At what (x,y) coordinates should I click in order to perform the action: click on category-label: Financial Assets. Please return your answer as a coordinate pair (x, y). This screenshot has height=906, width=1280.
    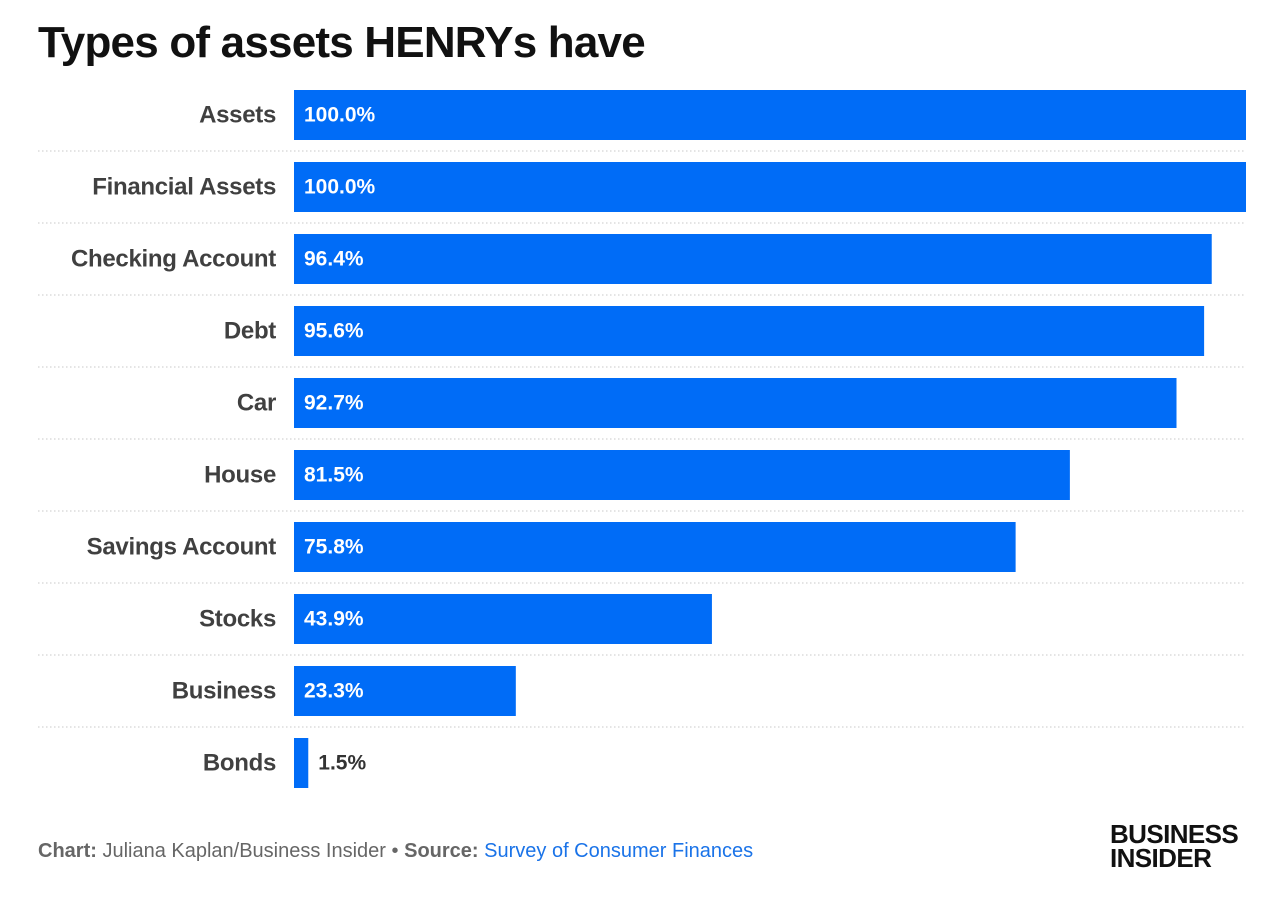
    Looking at the image, I should click on (184, 187).